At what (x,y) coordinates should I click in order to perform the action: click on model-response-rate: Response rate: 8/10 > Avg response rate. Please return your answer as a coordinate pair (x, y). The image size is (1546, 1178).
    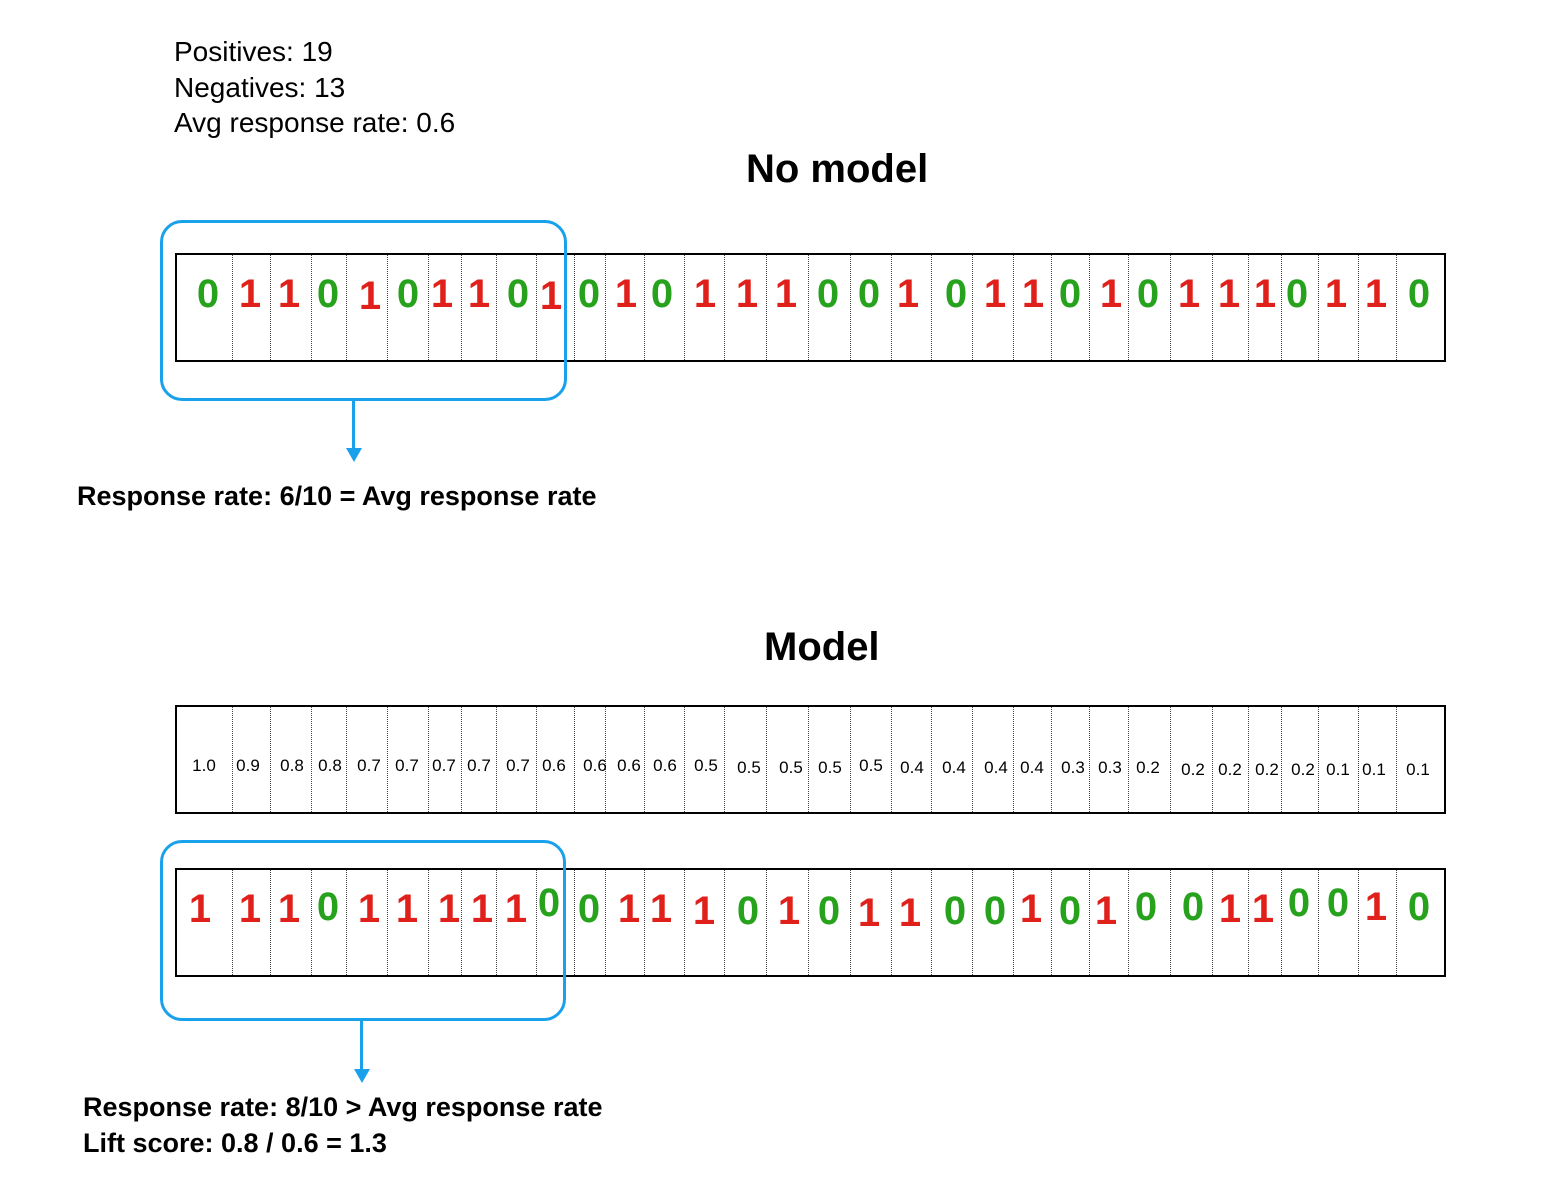
    Looking at the image, I should click on (343, 1107).